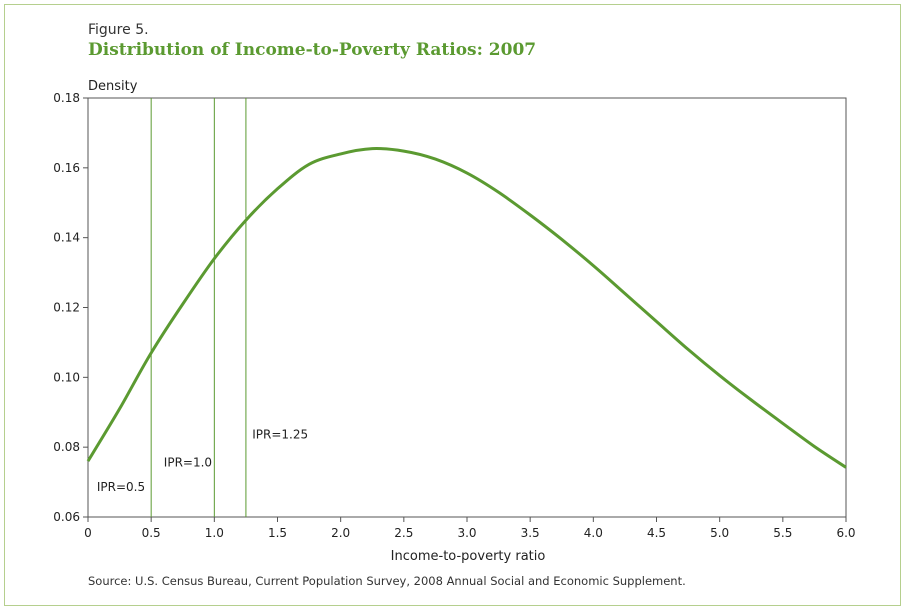  What do you see at coordinates (66, 308) in the screenshot?
I see `y-tick-label: 0.12` at bounding box center [66, 308].